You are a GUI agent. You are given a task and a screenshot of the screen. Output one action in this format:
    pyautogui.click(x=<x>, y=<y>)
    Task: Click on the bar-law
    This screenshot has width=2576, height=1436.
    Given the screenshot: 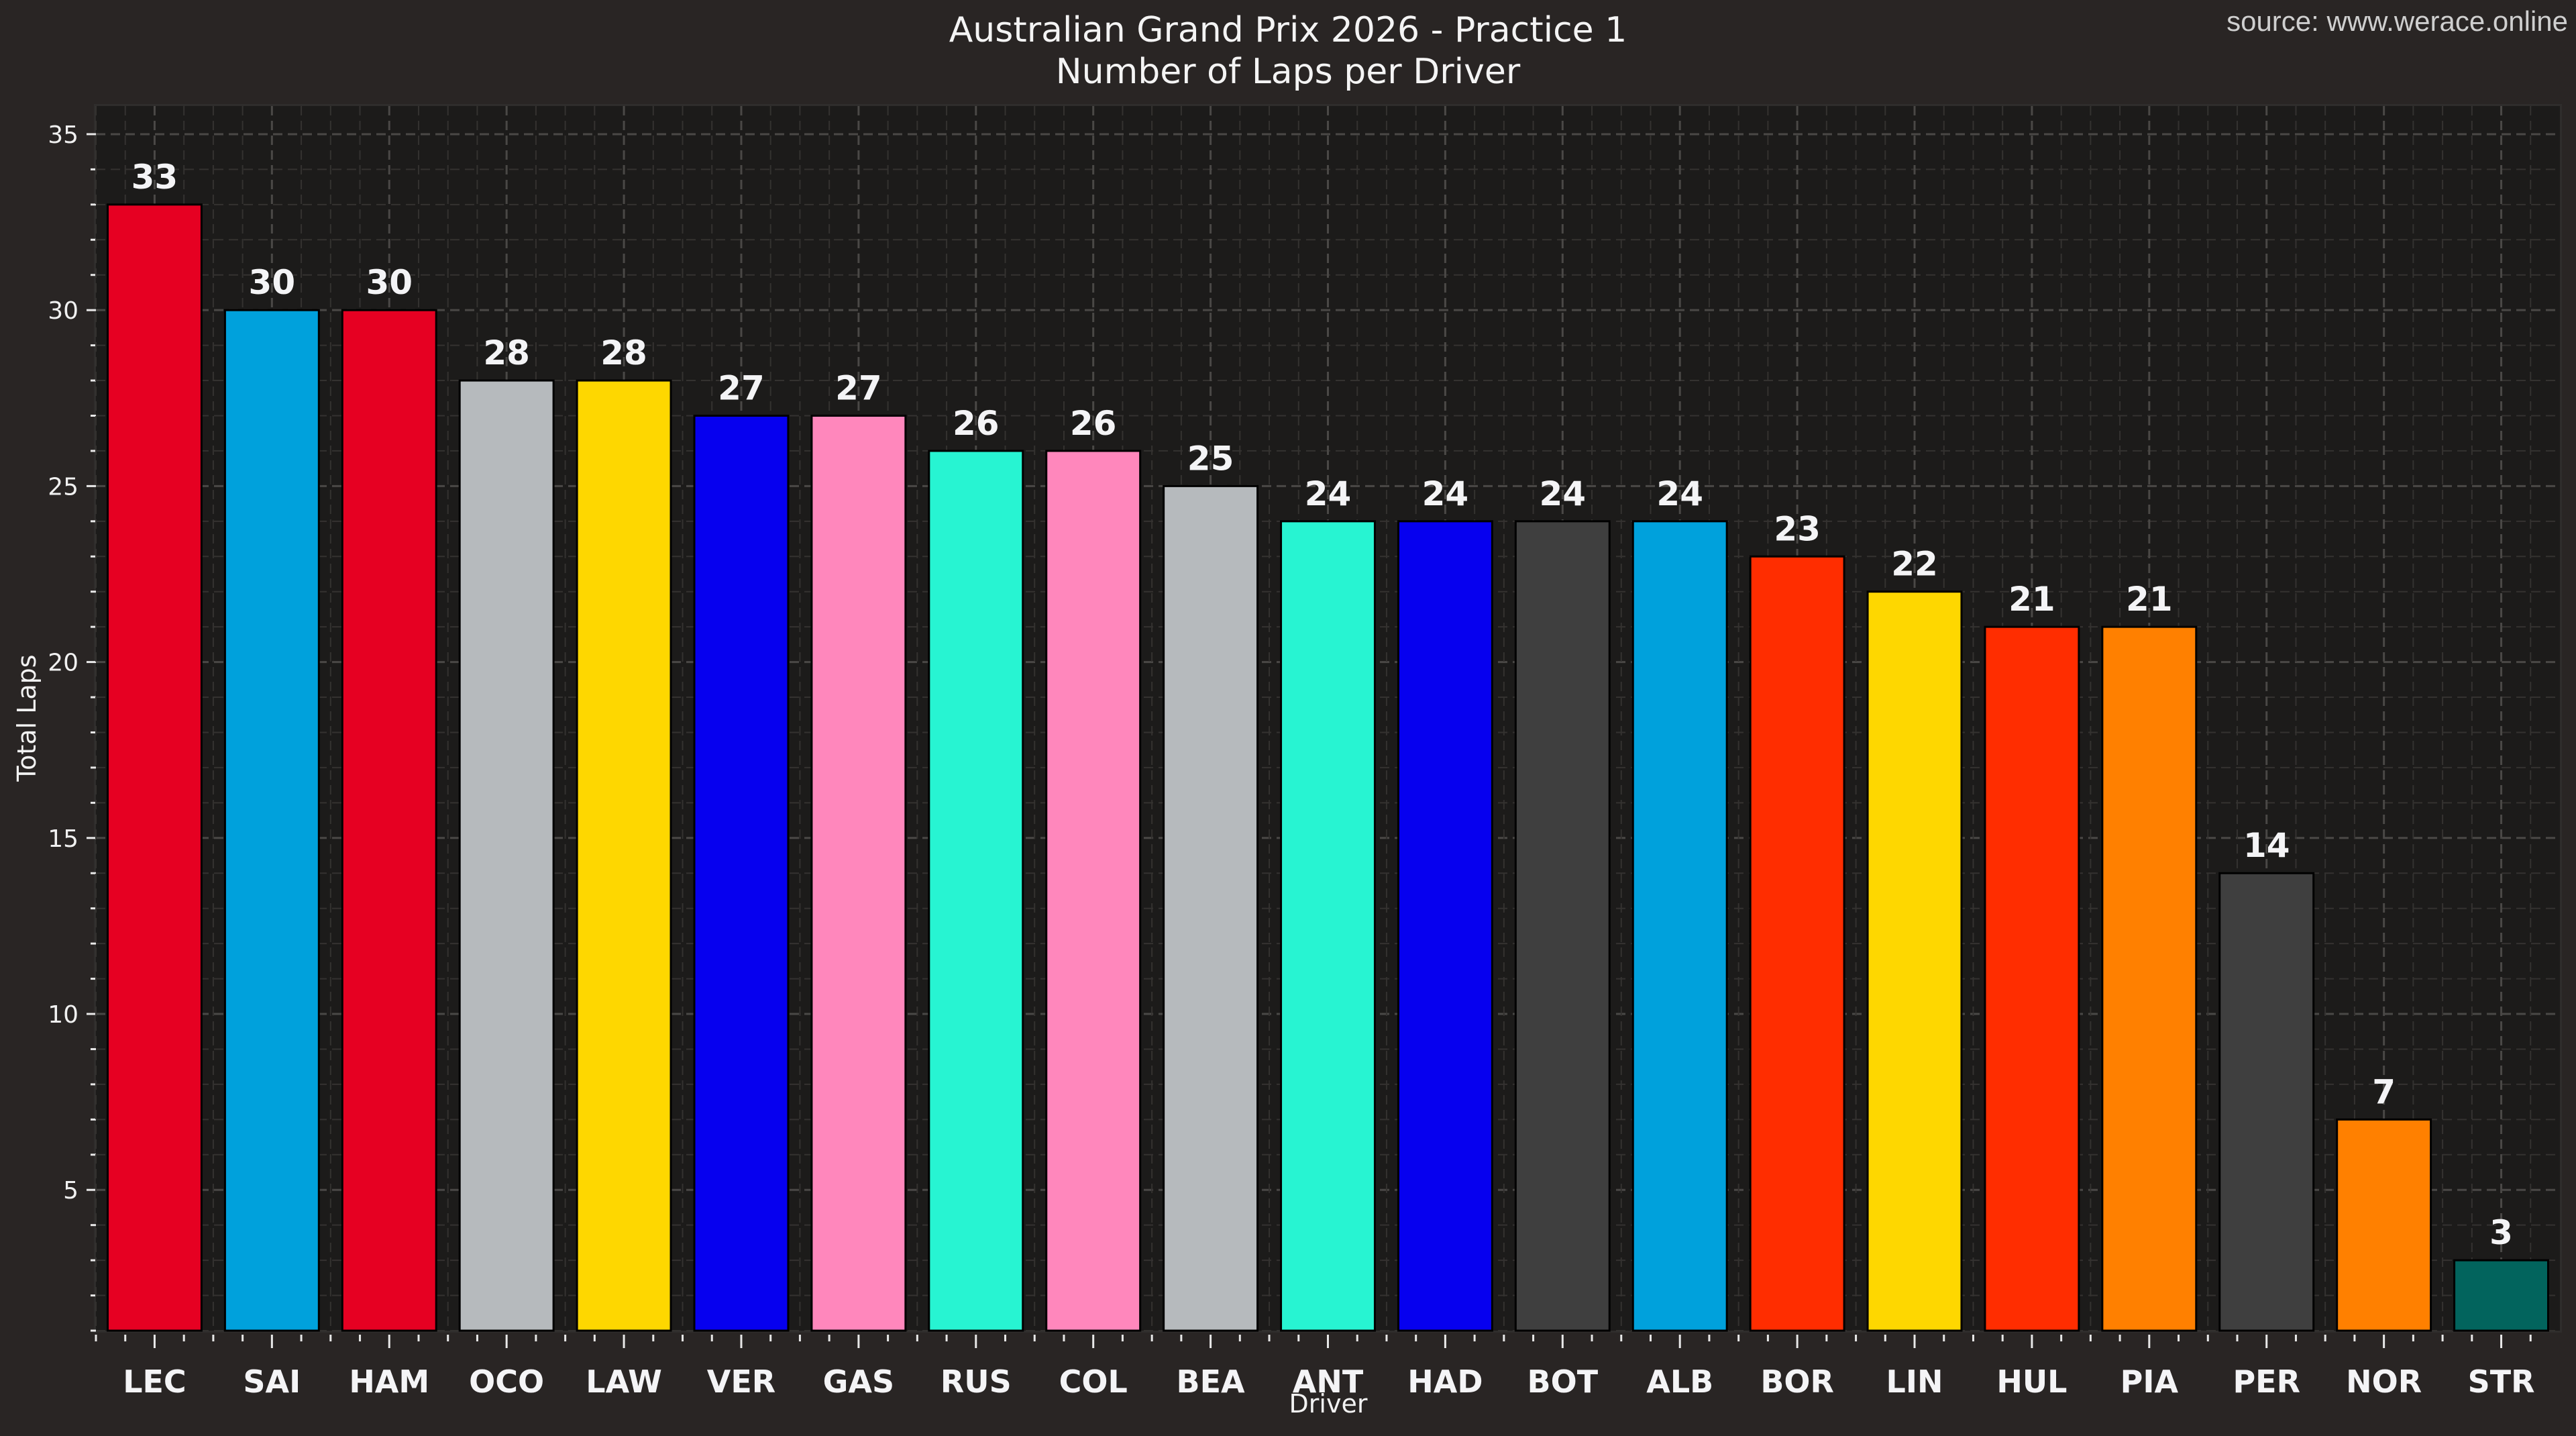 What is the action you would take?
    pyautogui.click(x=624, y=855)
    